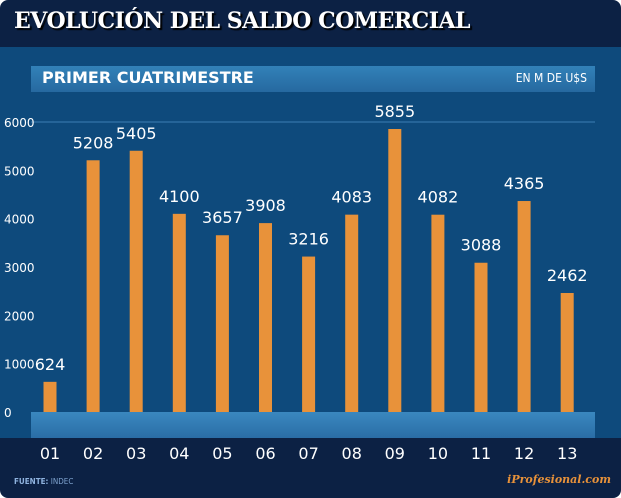 This screenshot has width=621, height=498. I want to click on chart-subtitle: PRIMER CUATRIMESTRE, so click(148, 77).